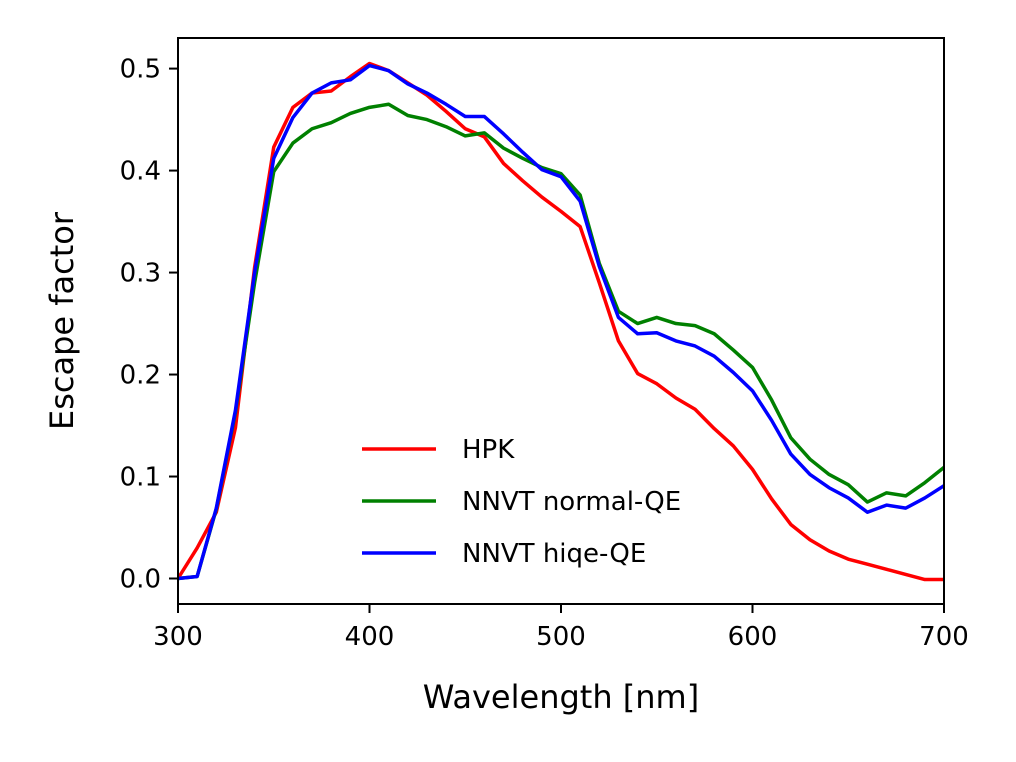 The height and width of the screenshot is (762, 1016). What do you see at coordinates (944, 637) in the screenshot?
I see `x-tick-label: 700` at bounding box center [944, 637].